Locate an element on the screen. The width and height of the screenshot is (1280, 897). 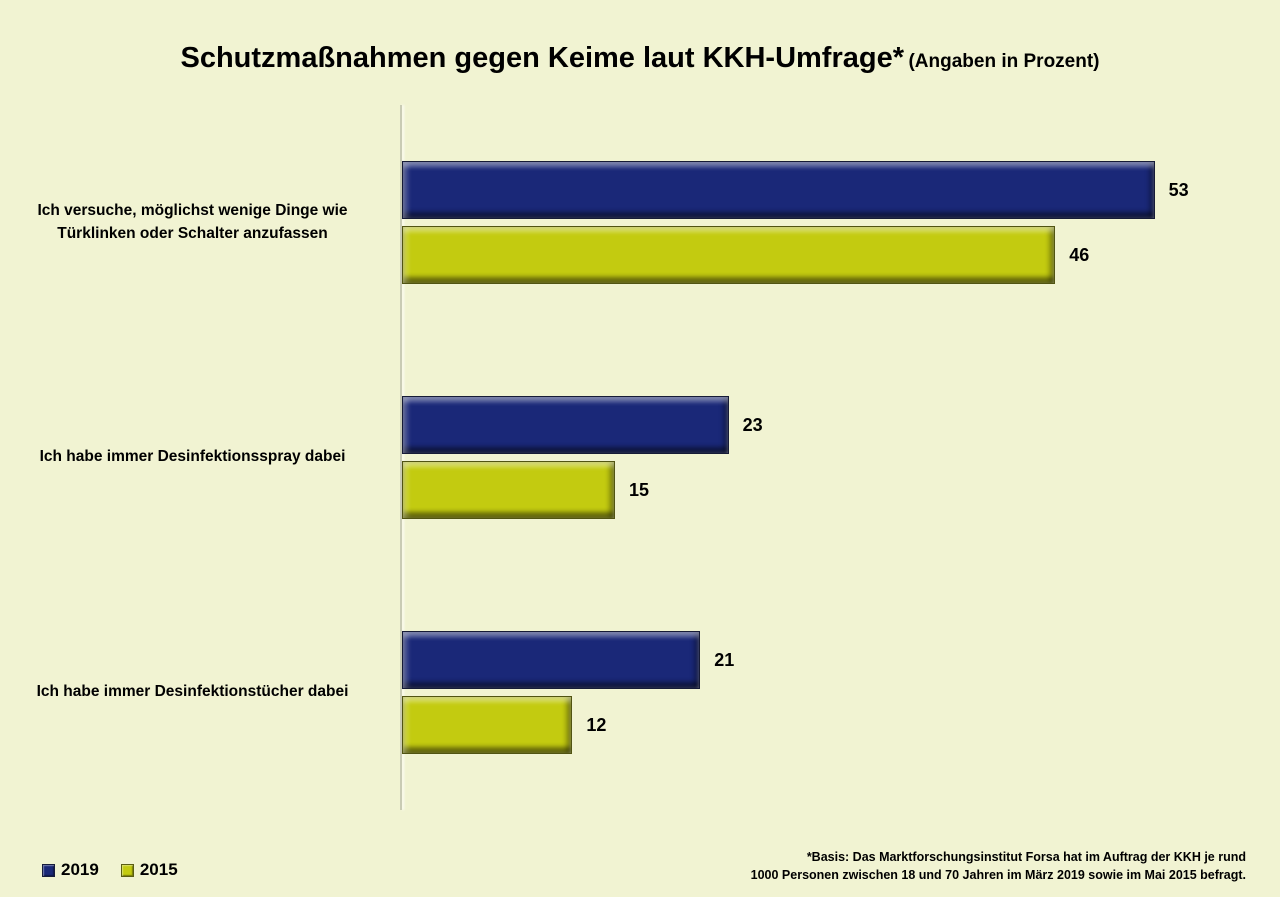
chart-title-suffix: (Angaben in Prozent) is located at coordinates (1004, 61).